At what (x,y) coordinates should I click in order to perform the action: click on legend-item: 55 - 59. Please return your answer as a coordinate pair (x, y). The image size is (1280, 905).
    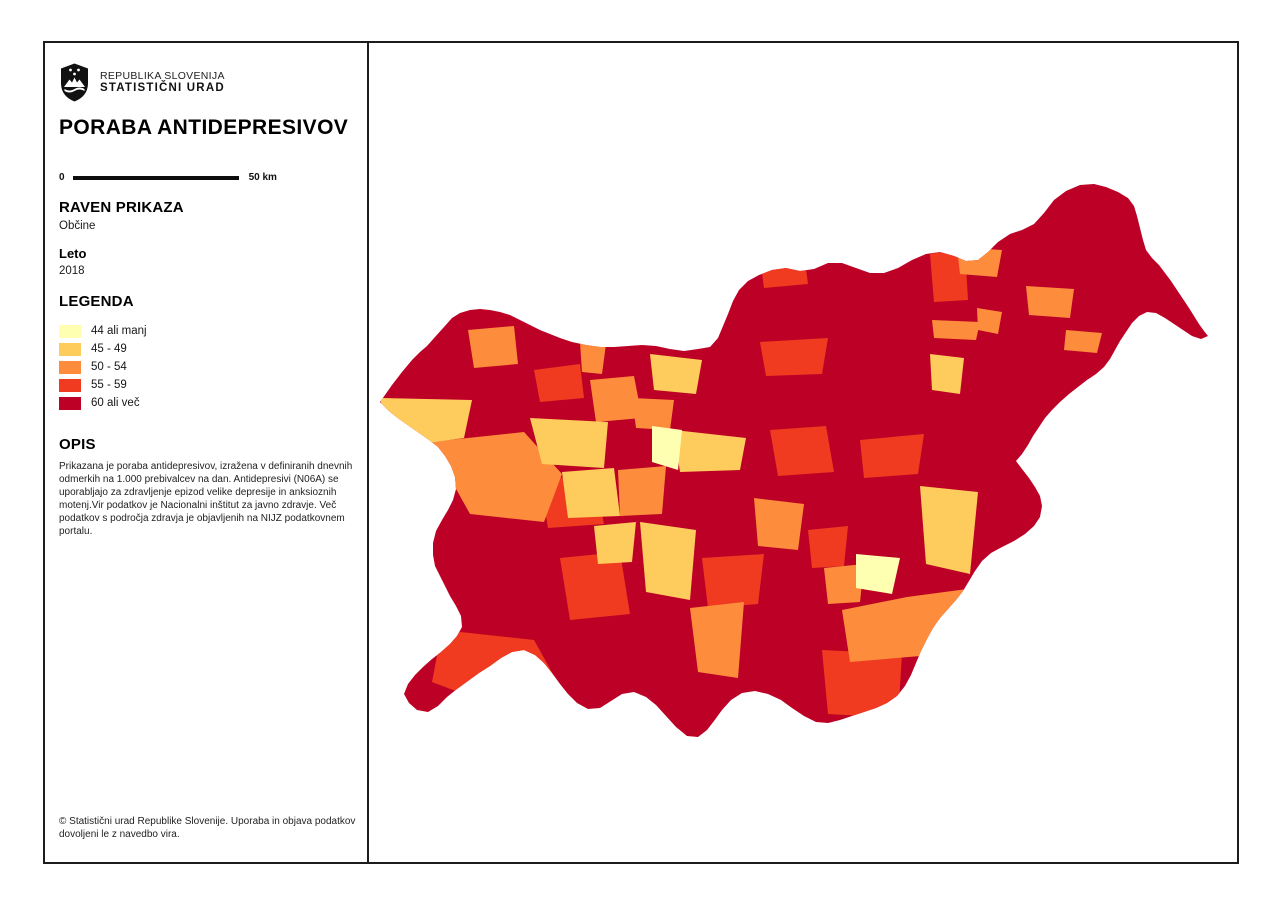
    Looking at the image, I should click on (103, 385).